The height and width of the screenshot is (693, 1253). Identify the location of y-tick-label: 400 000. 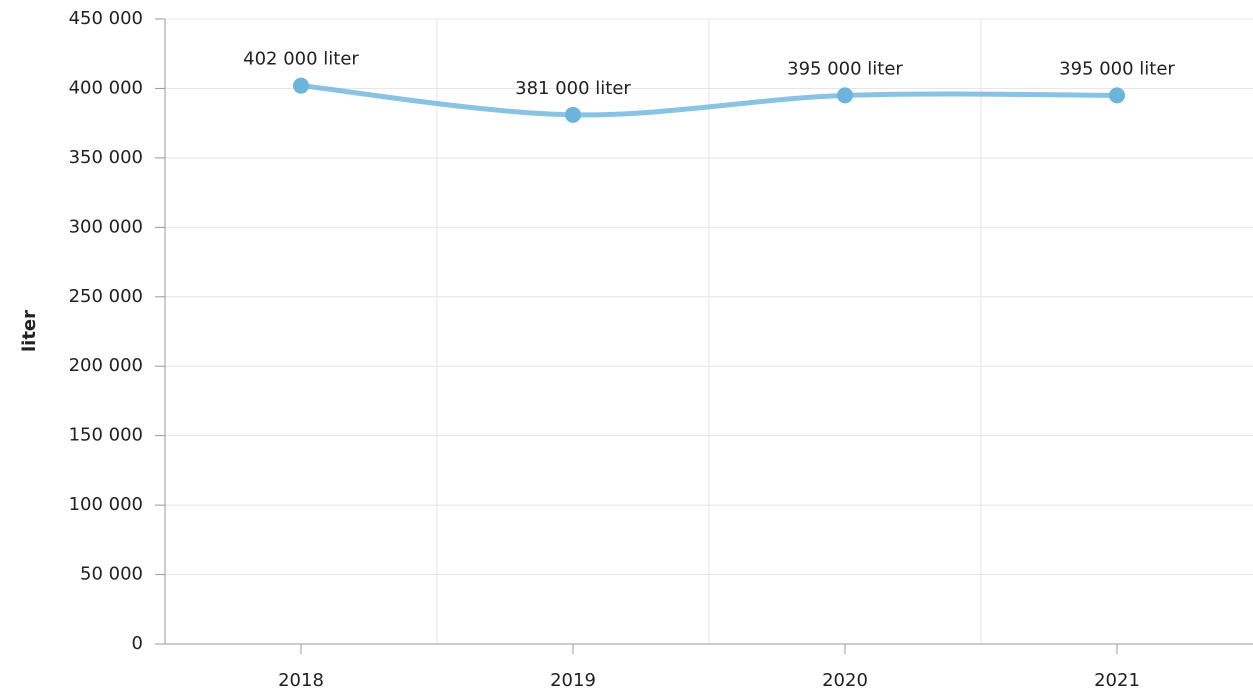
(106, 87).